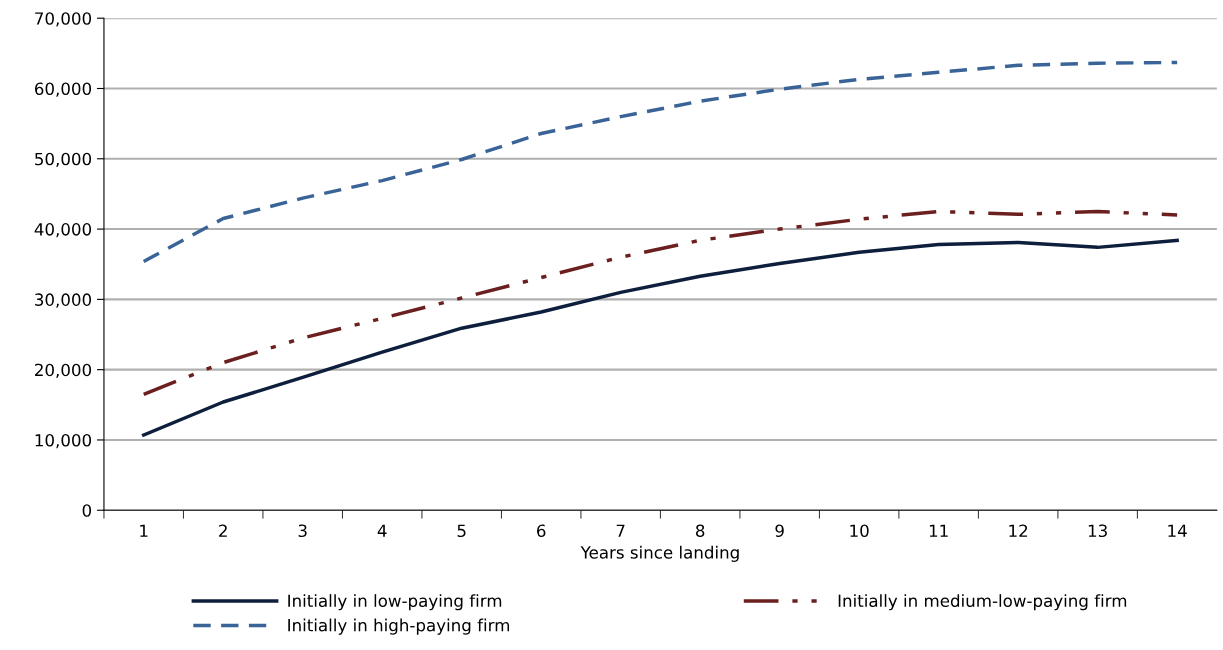 The height and width of the screenshot is (650, 1223). What do you see at coordinates (620, 530) in the screenshot?
I see `x-tick-label: 7` at bounding box center [620, 530].